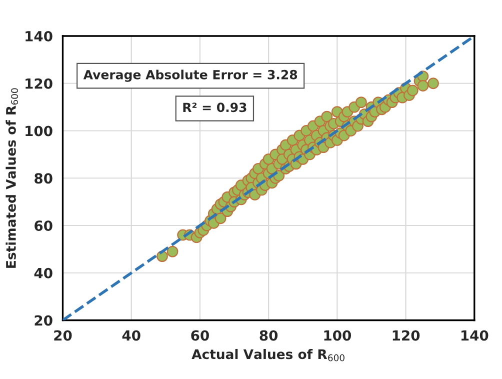 This screenshot has width=502, height=379. Describe the element at coordinates (131, 335) in the screenshot. I see `x-tick-label: 40` at that location.